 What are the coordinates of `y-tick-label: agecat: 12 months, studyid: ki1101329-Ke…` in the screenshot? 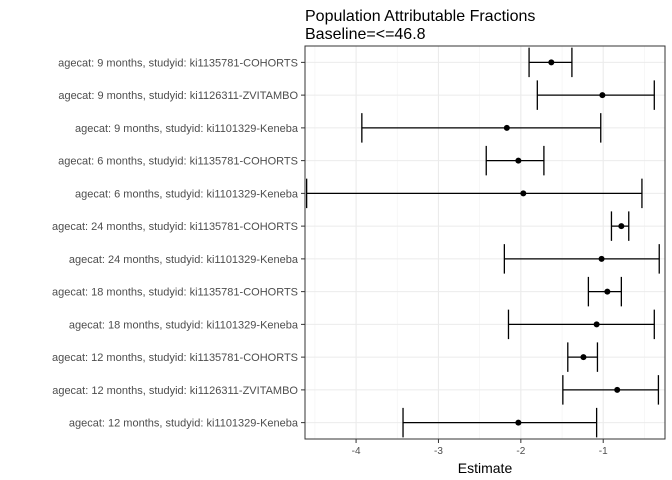 It's located at (184, 424).